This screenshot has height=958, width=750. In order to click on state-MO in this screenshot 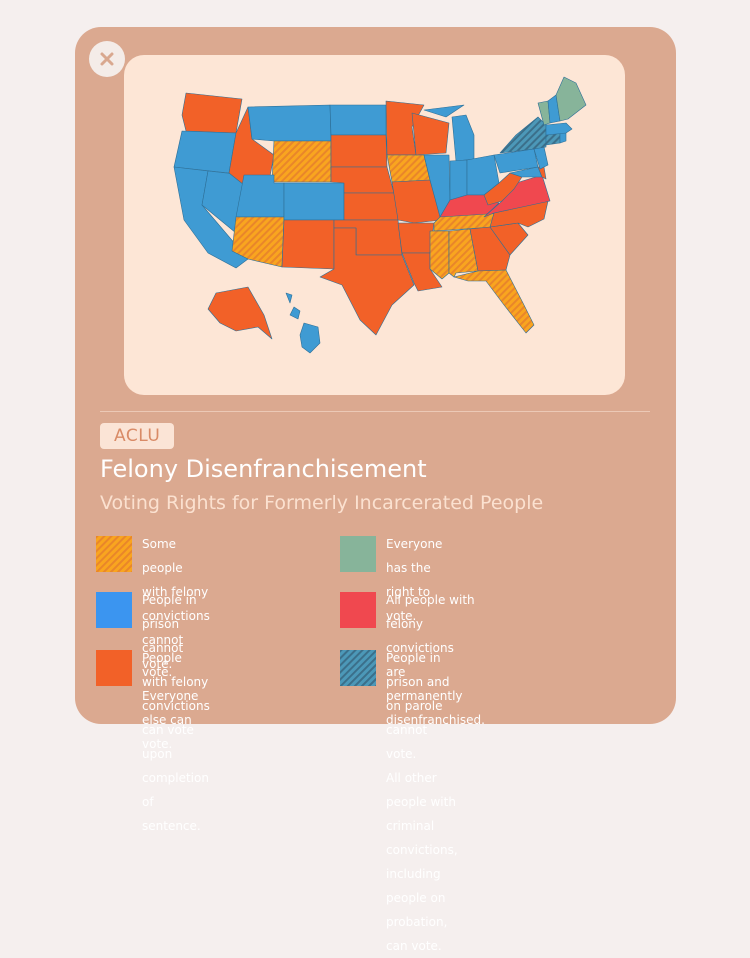, I will do `click(417, 201)`.